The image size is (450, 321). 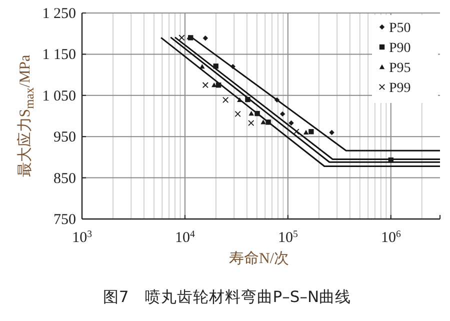 I want to click on text: 图7 喷丸齿轮材料弯曲P–S–N曲线, so click(x=227, y=297).